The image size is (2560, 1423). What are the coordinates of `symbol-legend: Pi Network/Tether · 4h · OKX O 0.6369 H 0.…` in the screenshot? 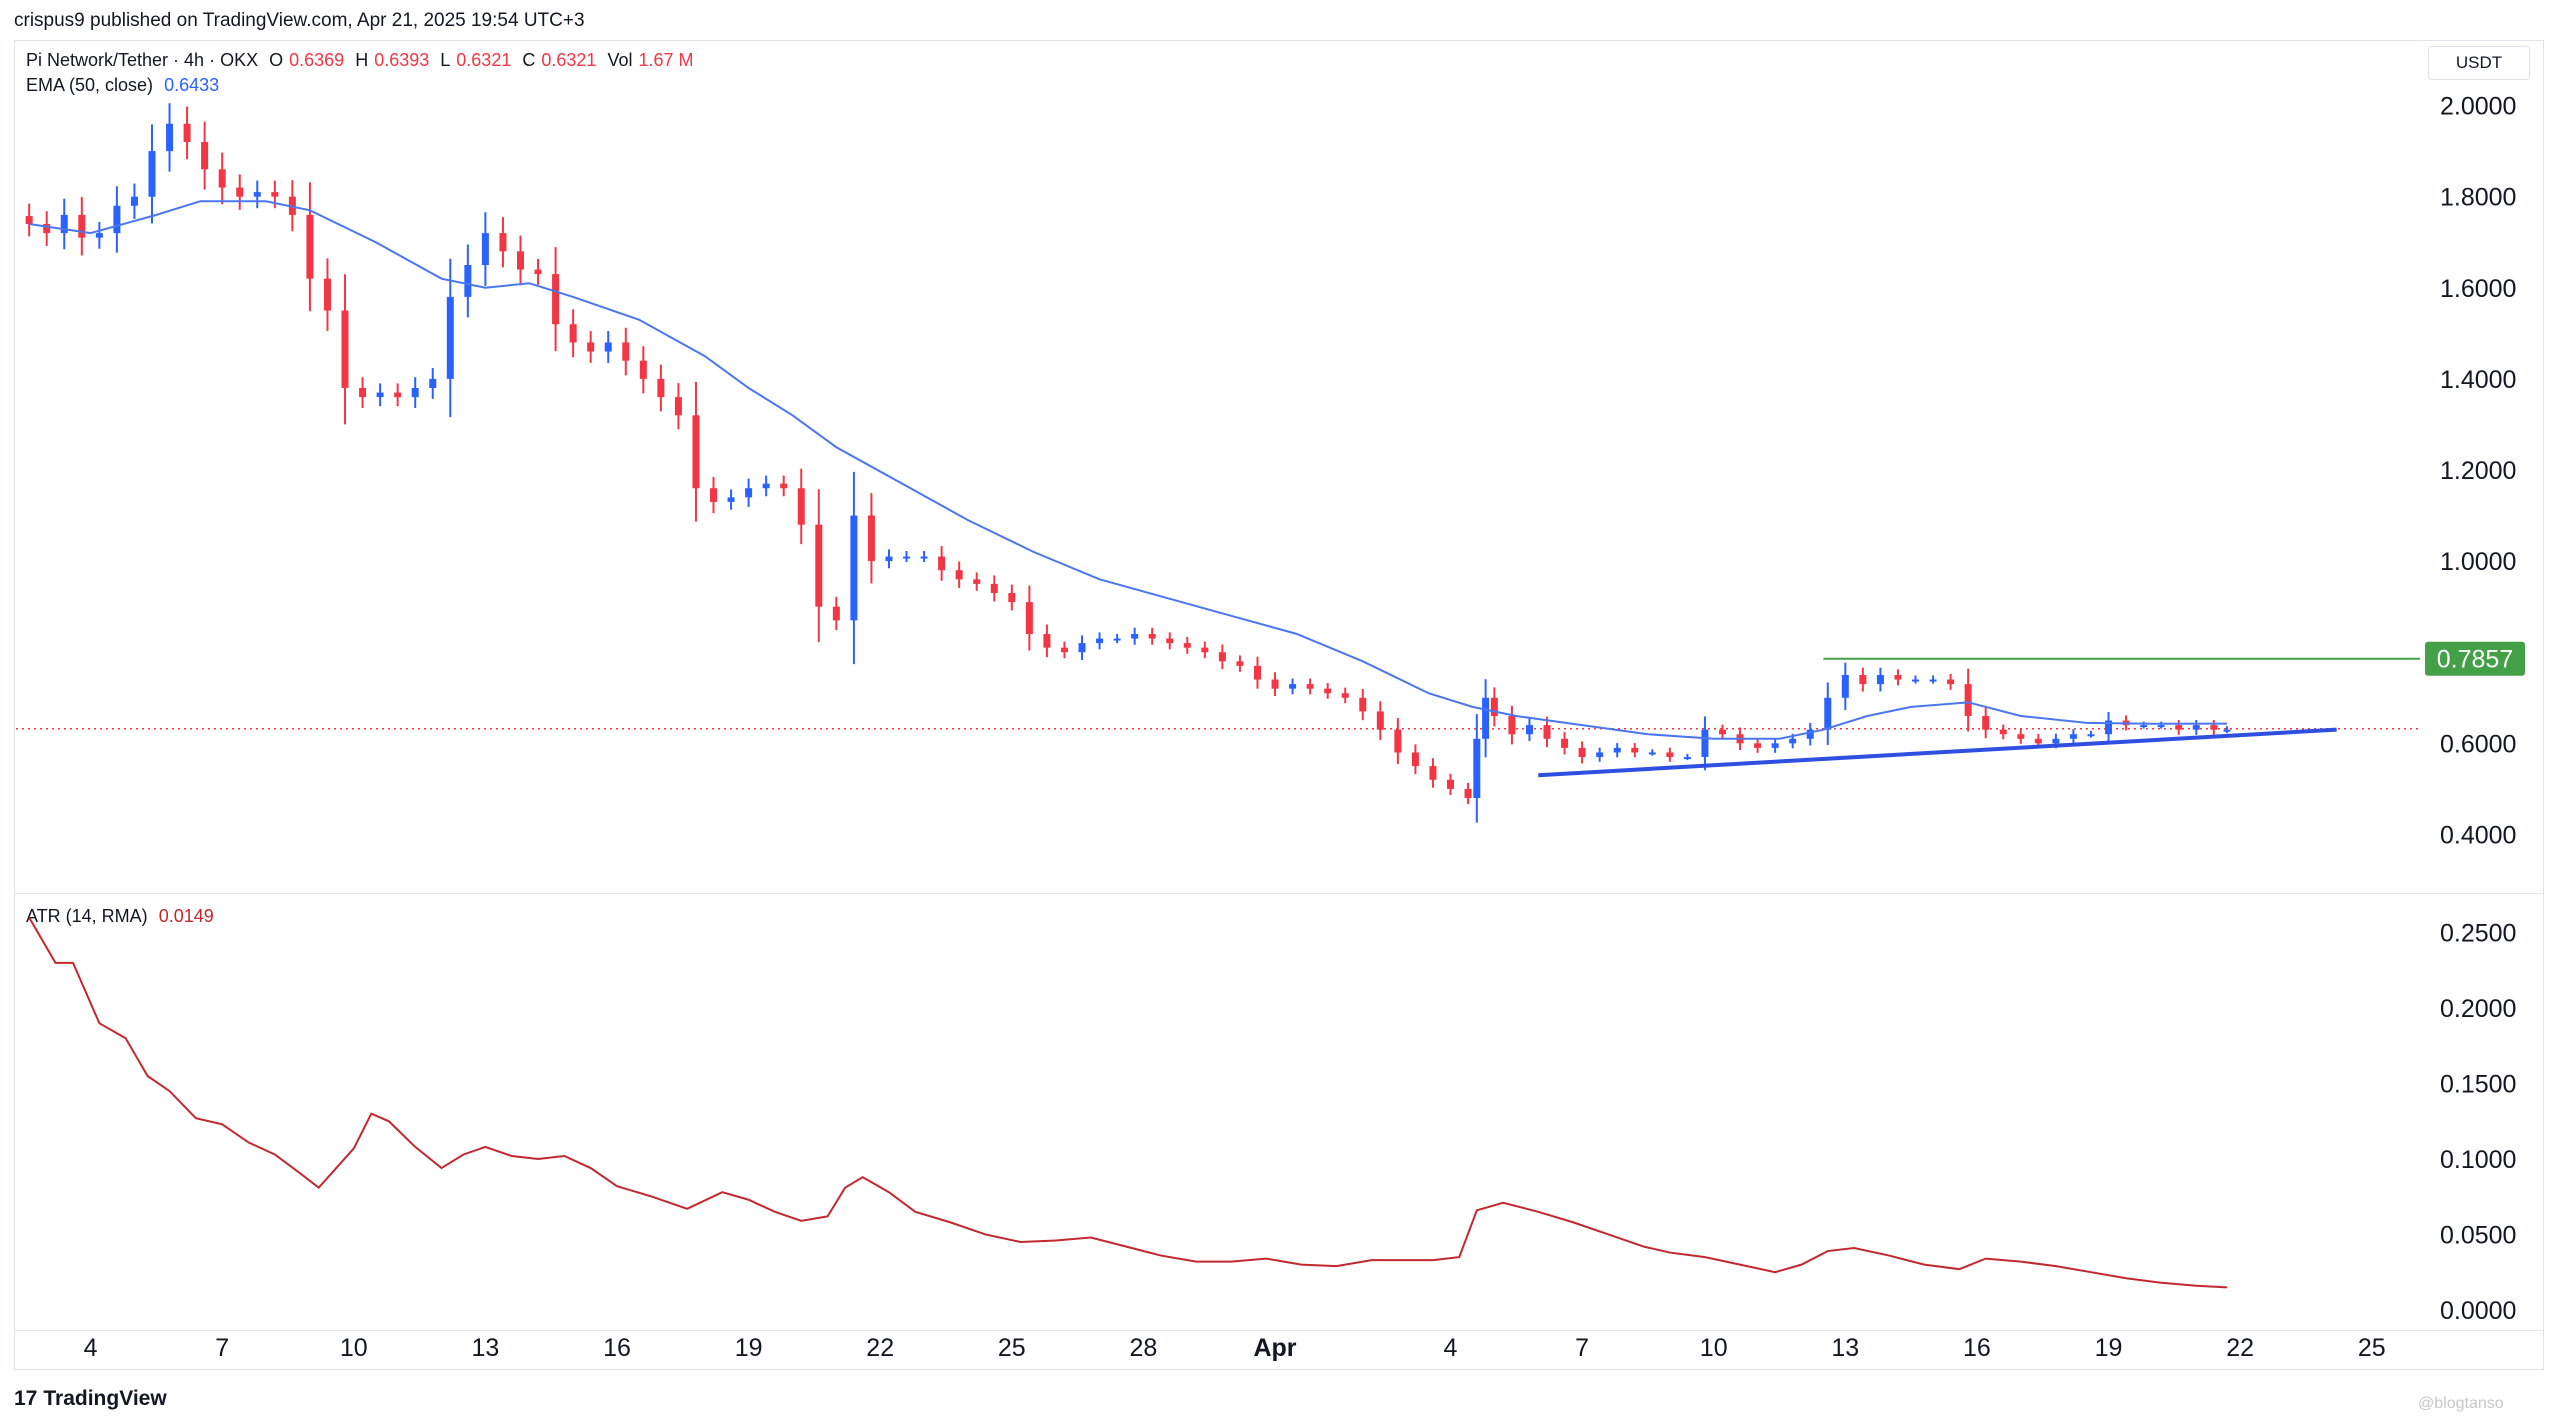 It's located at (363, 60).